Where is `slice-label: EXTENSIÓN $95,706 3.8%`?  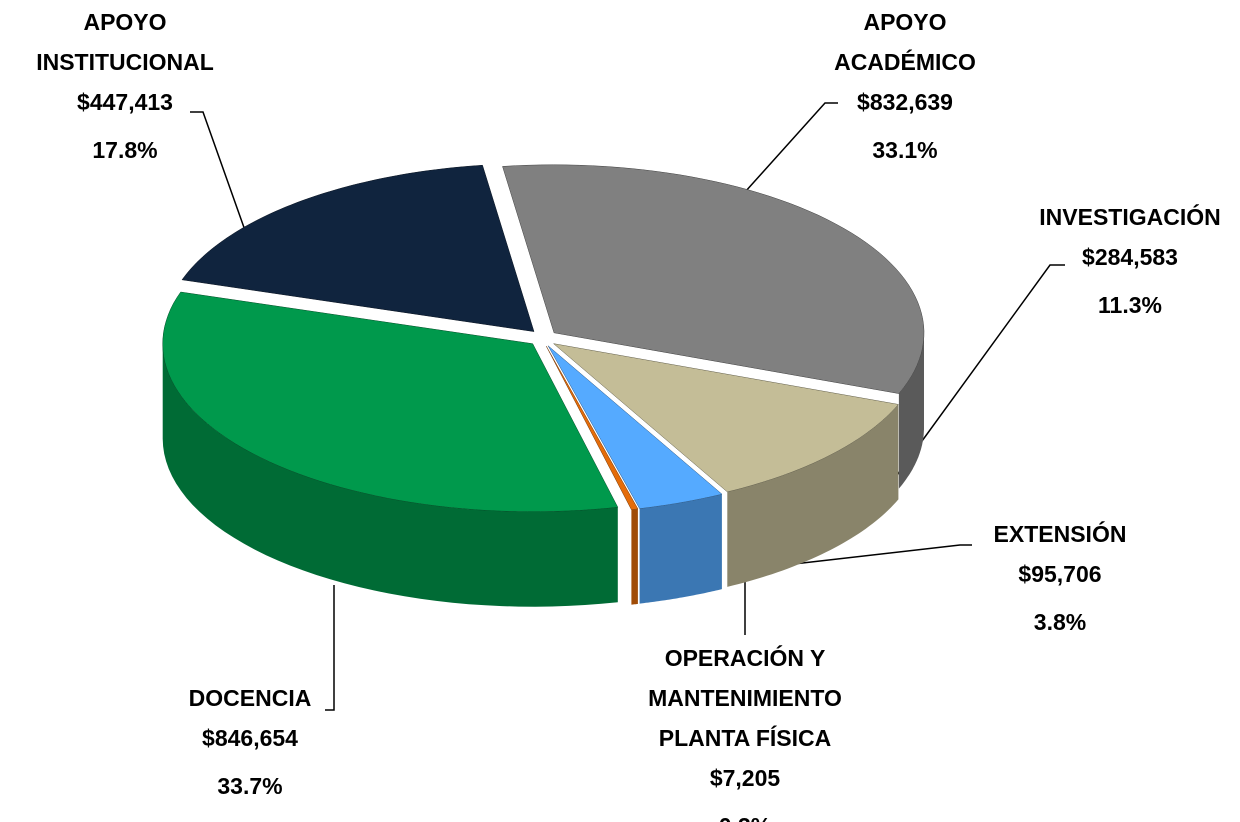
slice-label: EXTENSIÓN $95,706 3.8% is located at coordinates (1060, 578).